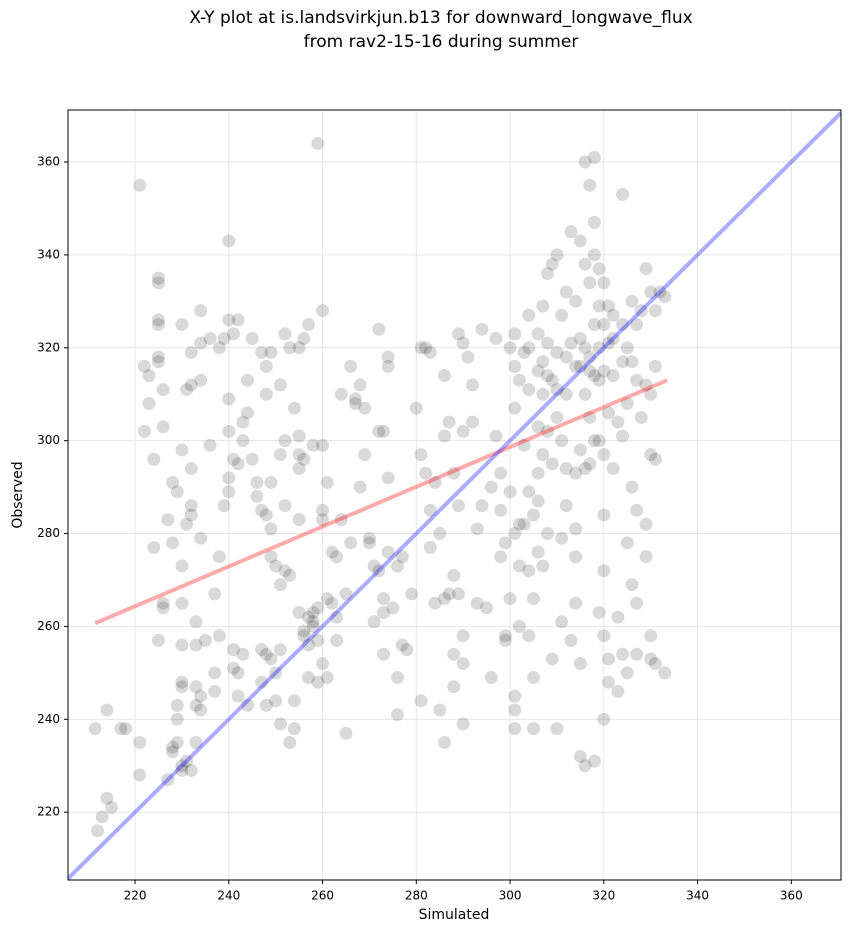 Image resolution: width=851 pixels, height=934 pixels. What do you see at coordinates (454, 915) in the screenshot?
I see `x-axis-label: Simulated` at bounding box center [454, 915].